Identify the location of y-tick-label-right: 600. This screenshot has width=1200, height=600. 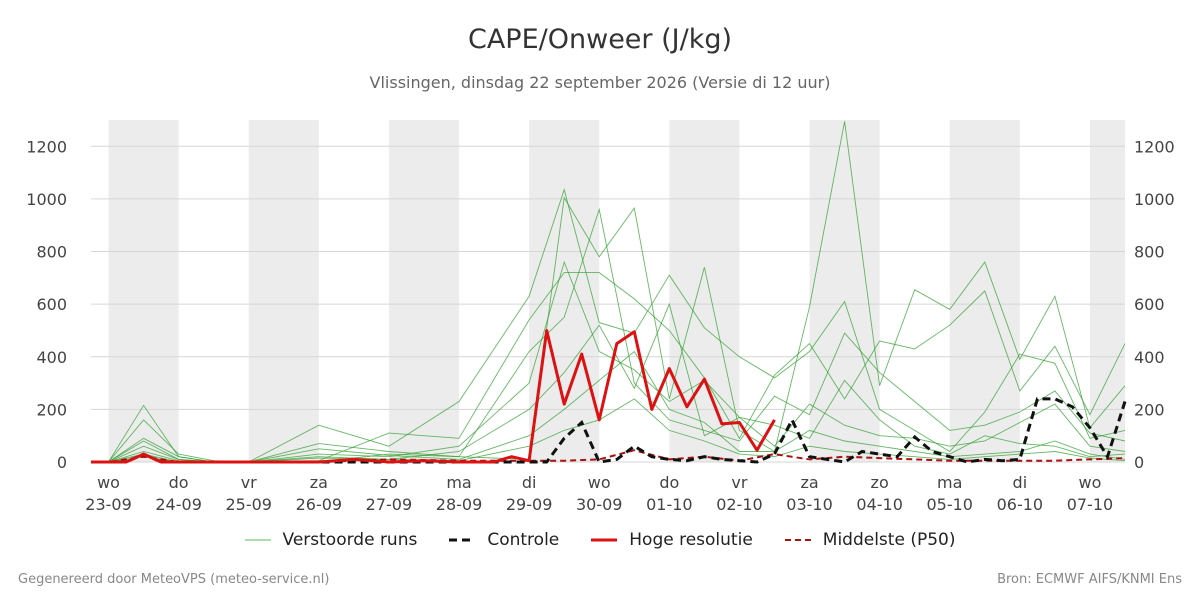
(1149, 304).